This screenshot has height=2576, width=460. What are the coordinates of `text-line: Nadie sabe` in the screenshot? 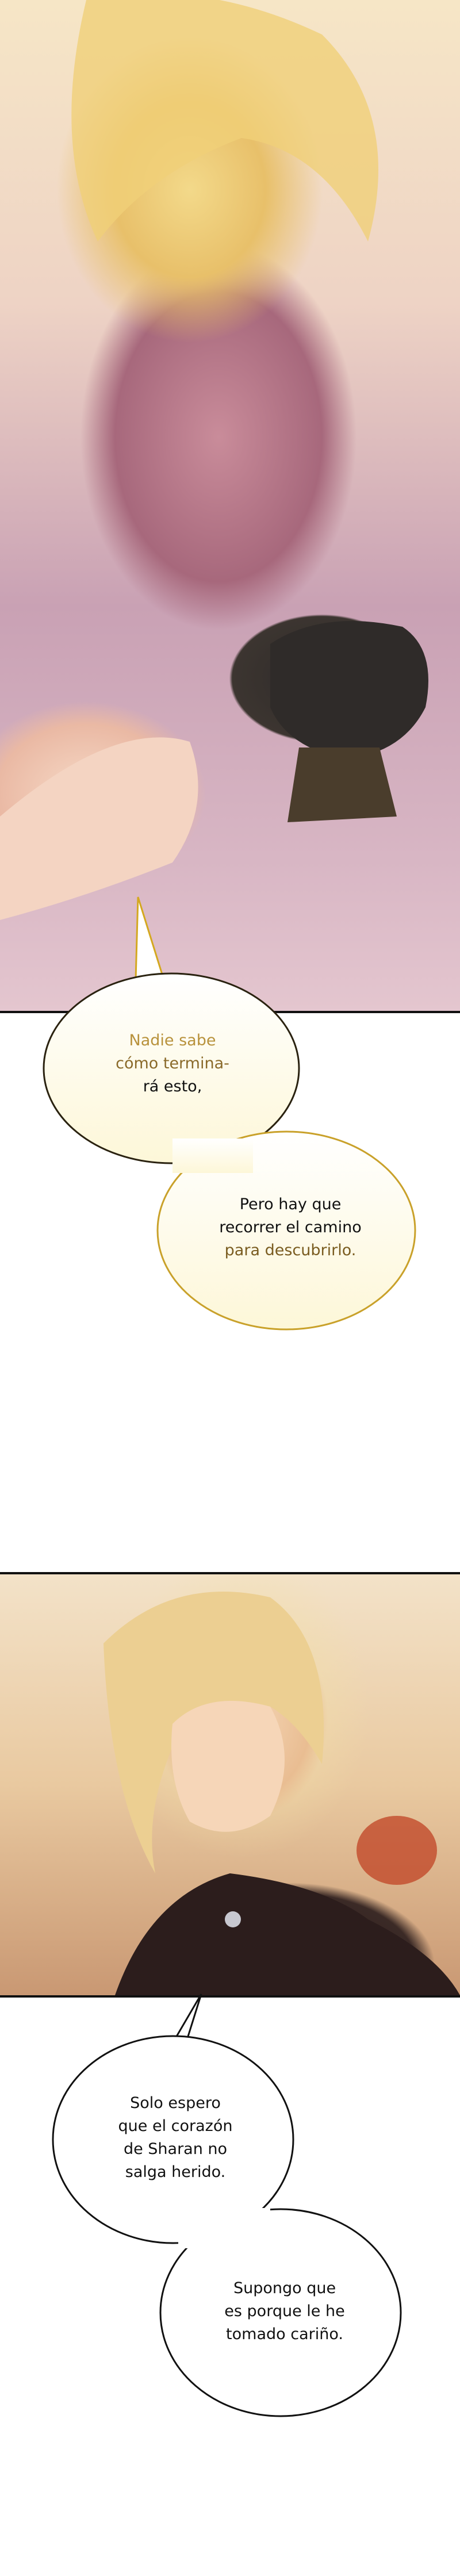 It's located at (172, 1040).